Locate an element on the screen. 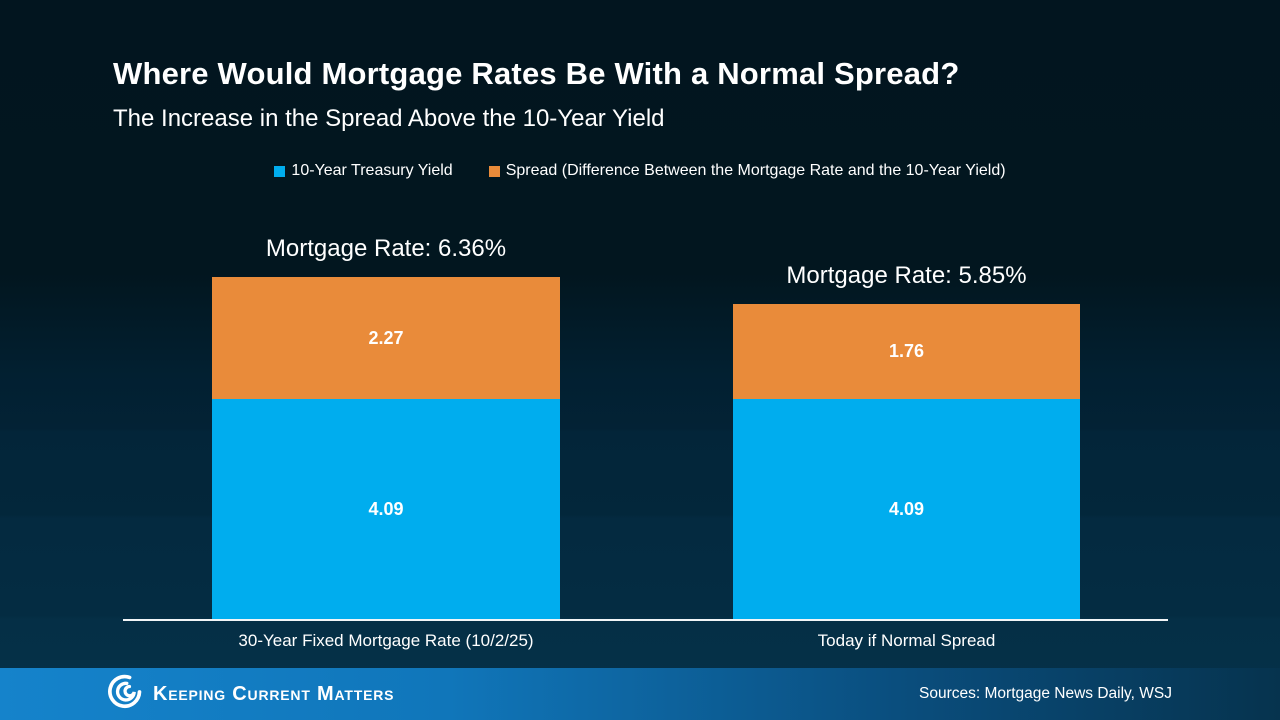 Image resolution: width=1280 pixels, height=720 pixels. legend-label: 10-Year Treasury Yield is located at coordinates (372, 170).